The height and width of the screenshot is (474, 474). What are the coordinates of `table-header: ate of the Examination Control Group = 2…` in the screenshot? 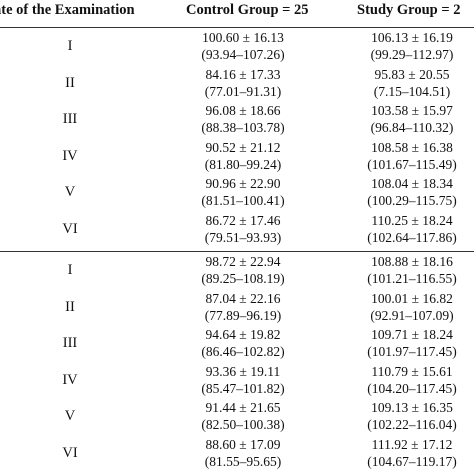 It's located at (237, 13).